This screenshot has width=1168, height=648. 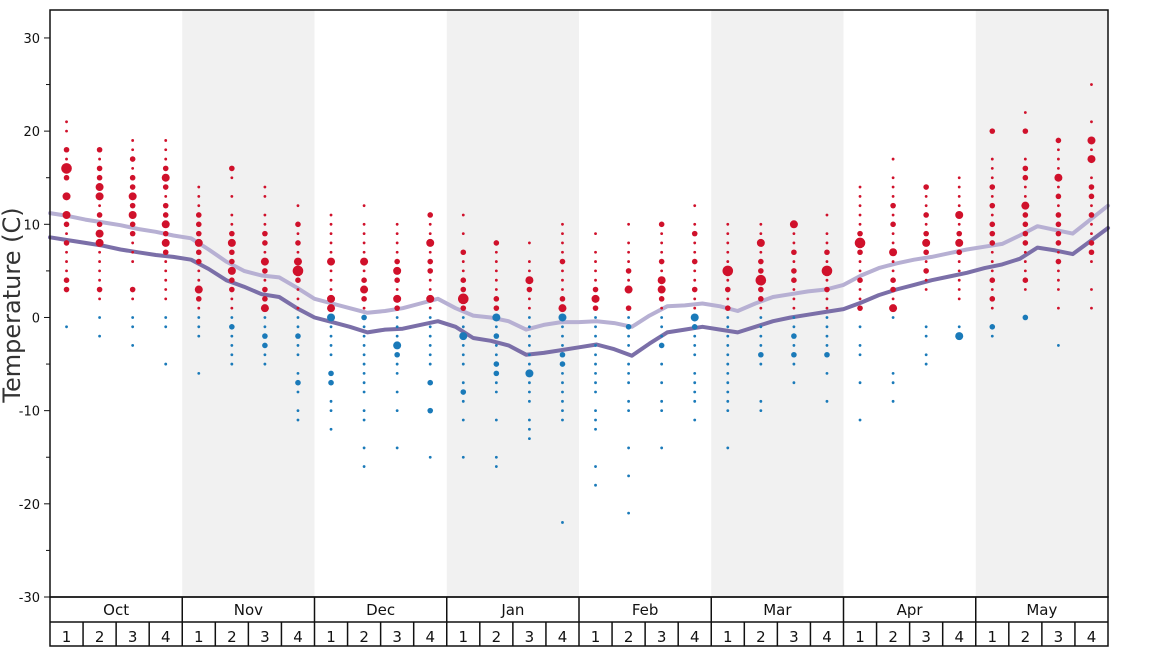 I want to click on y-tick-label: 30, so click(x=31, y=39).